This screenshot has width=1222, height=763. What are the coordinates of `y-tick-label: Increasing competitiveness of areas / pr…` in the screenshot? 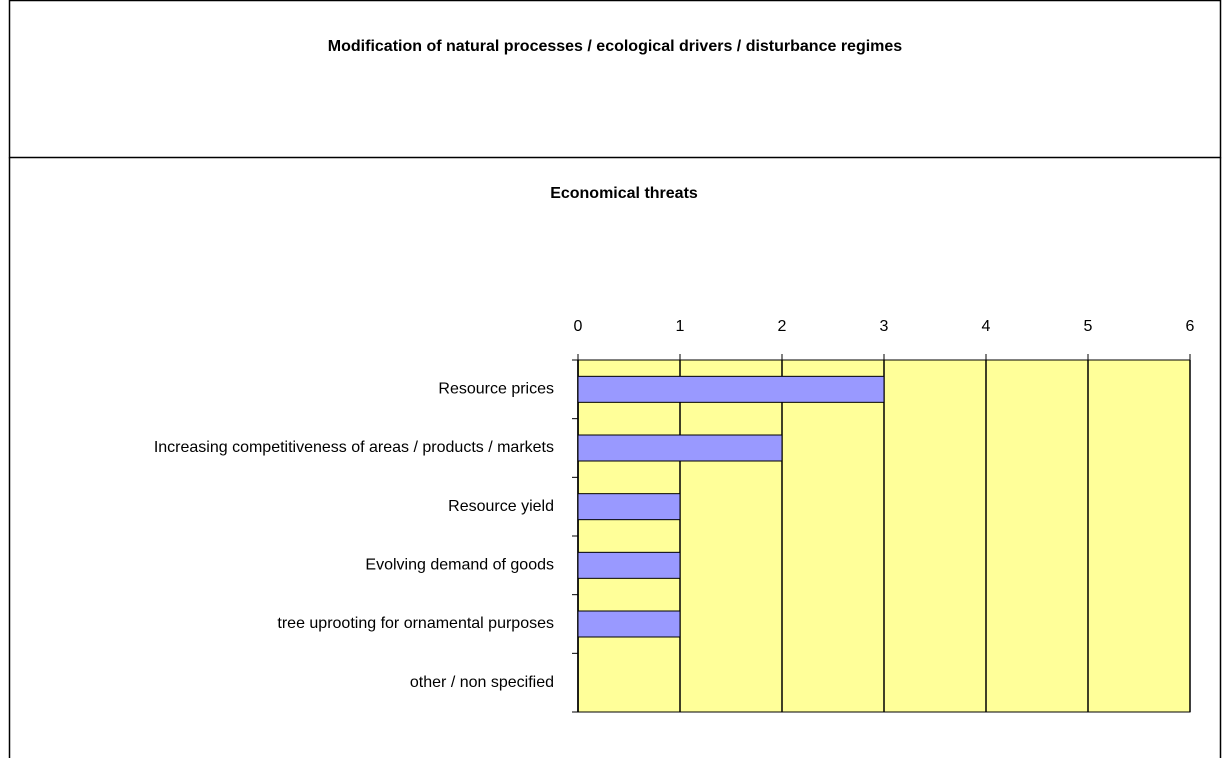 It's located at (354, 447).